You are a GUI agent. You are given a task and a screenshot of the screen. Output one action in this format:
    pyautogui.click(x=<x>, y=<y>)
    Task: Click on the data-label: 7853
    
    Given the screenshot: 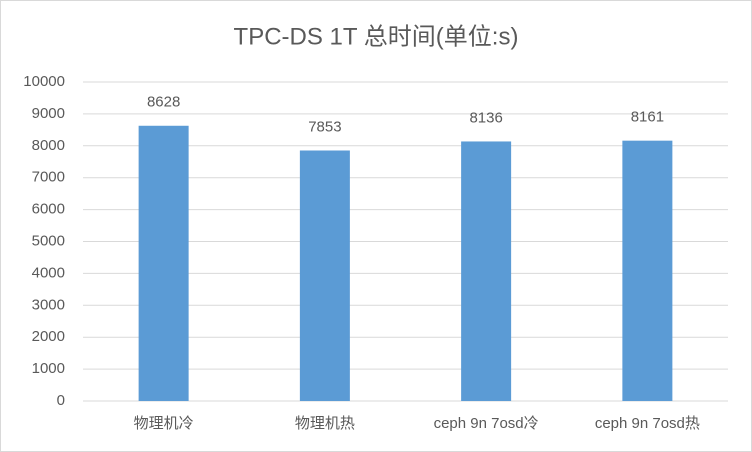 What is the action you would take?
    pyautogui.click(x=324, y=126)
    